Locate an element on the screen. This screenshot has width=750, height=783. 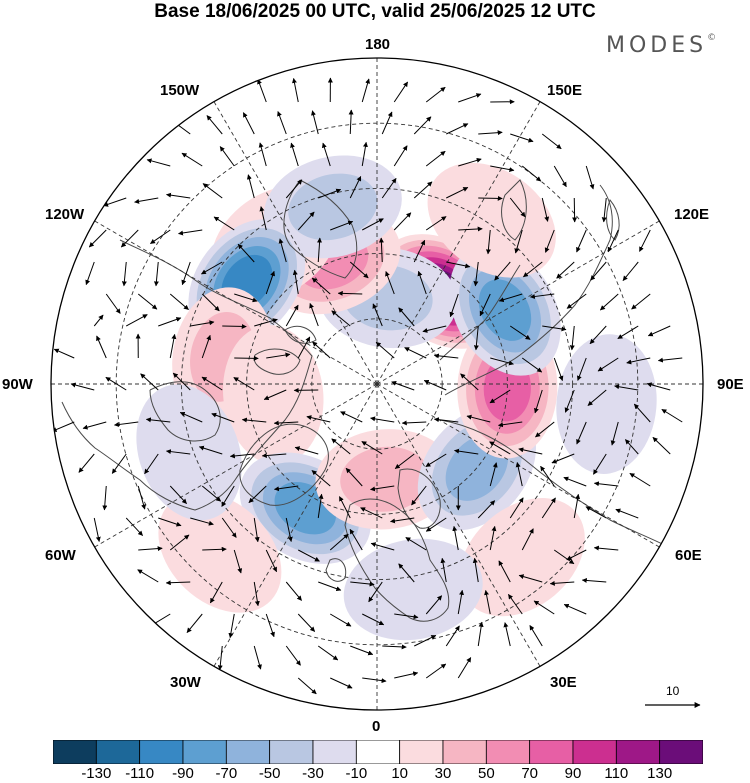
colorbar-tick-label: -110 is located at coordinates (140, 773).